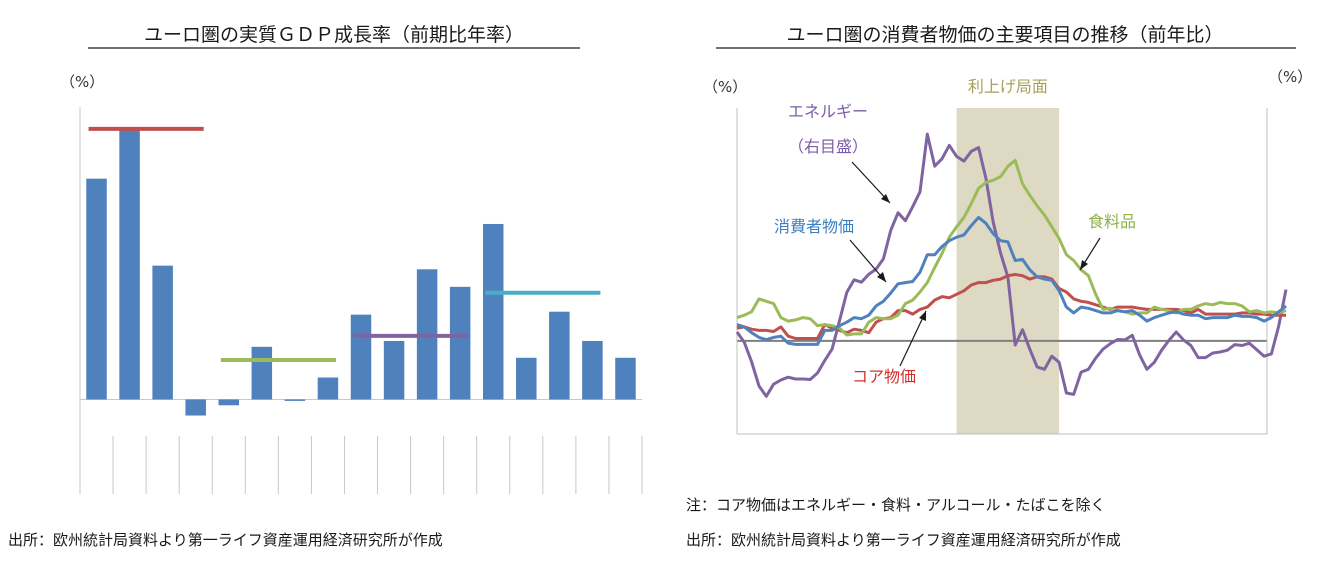  Describe the element at coordinates (1008, 86) in the screenshot. I see `rate-hike-label: 利上げ局面` at that location.